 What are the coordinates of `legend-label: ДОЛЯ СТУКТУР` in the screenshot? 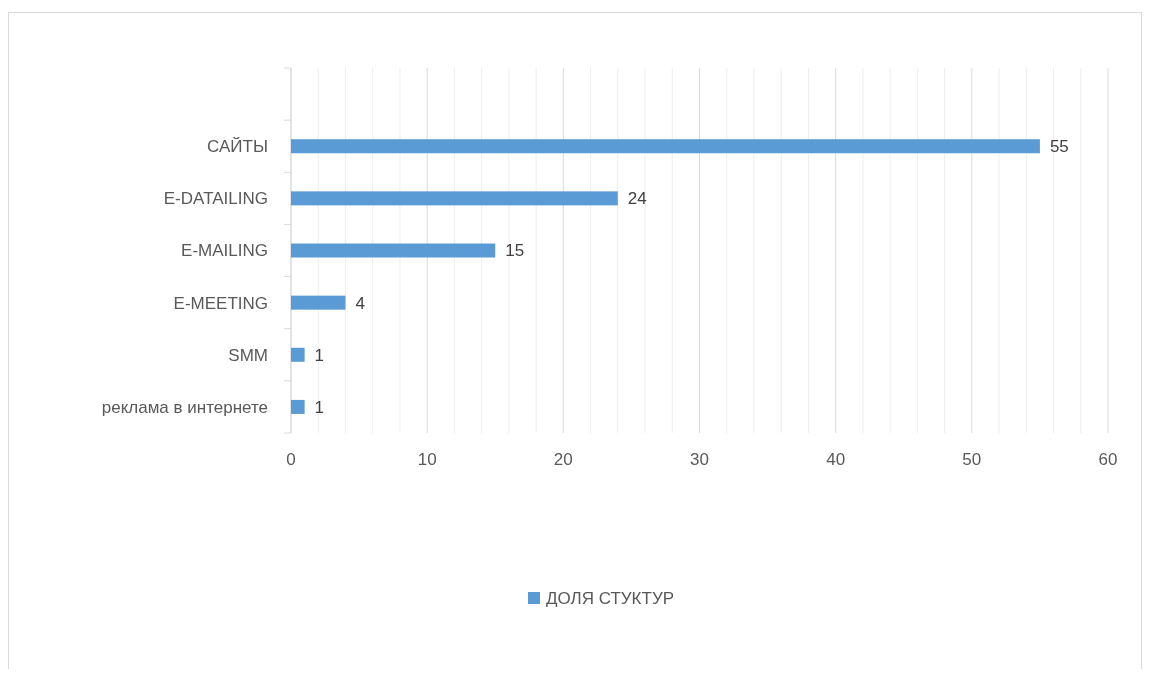 It's located at (610, 598).